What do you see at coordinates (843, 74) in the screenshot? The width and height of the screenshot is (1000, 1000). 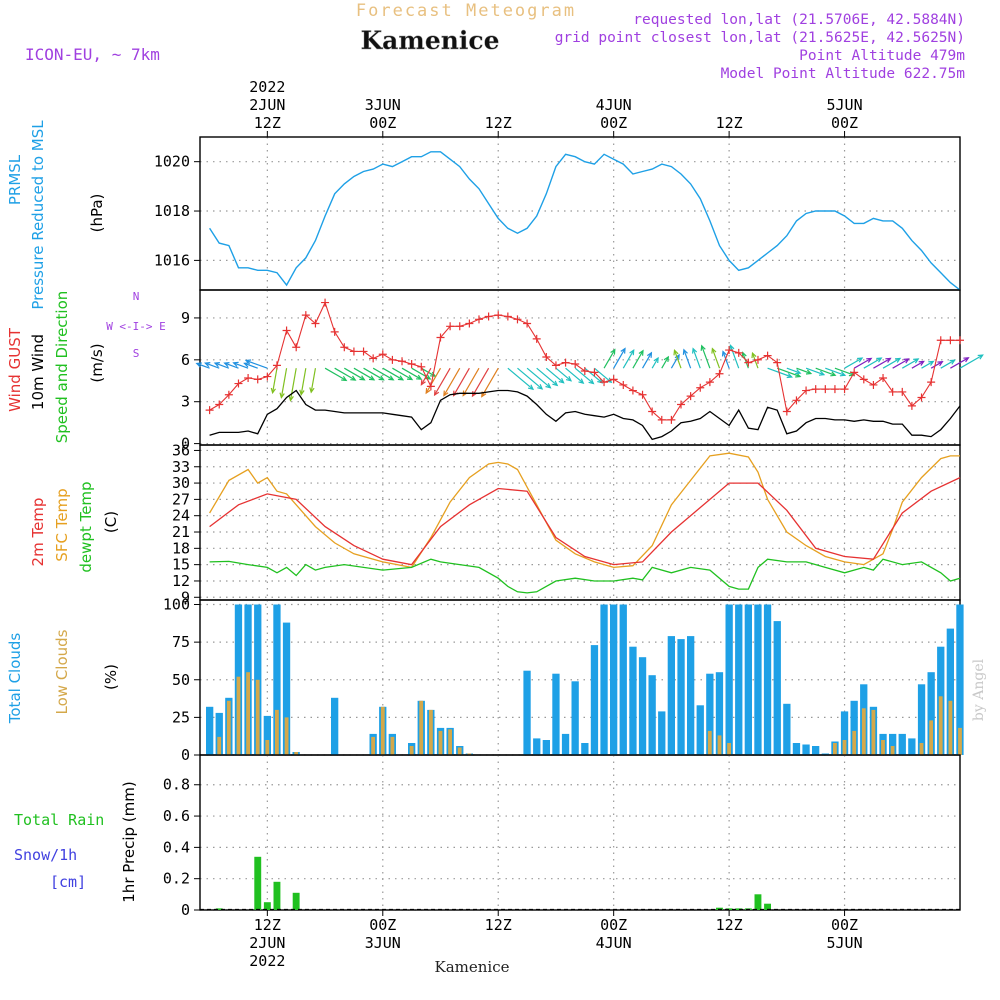 I see `model-point-altitude: Model Point Altitude 622.75m` at bounding box center [843, 74].